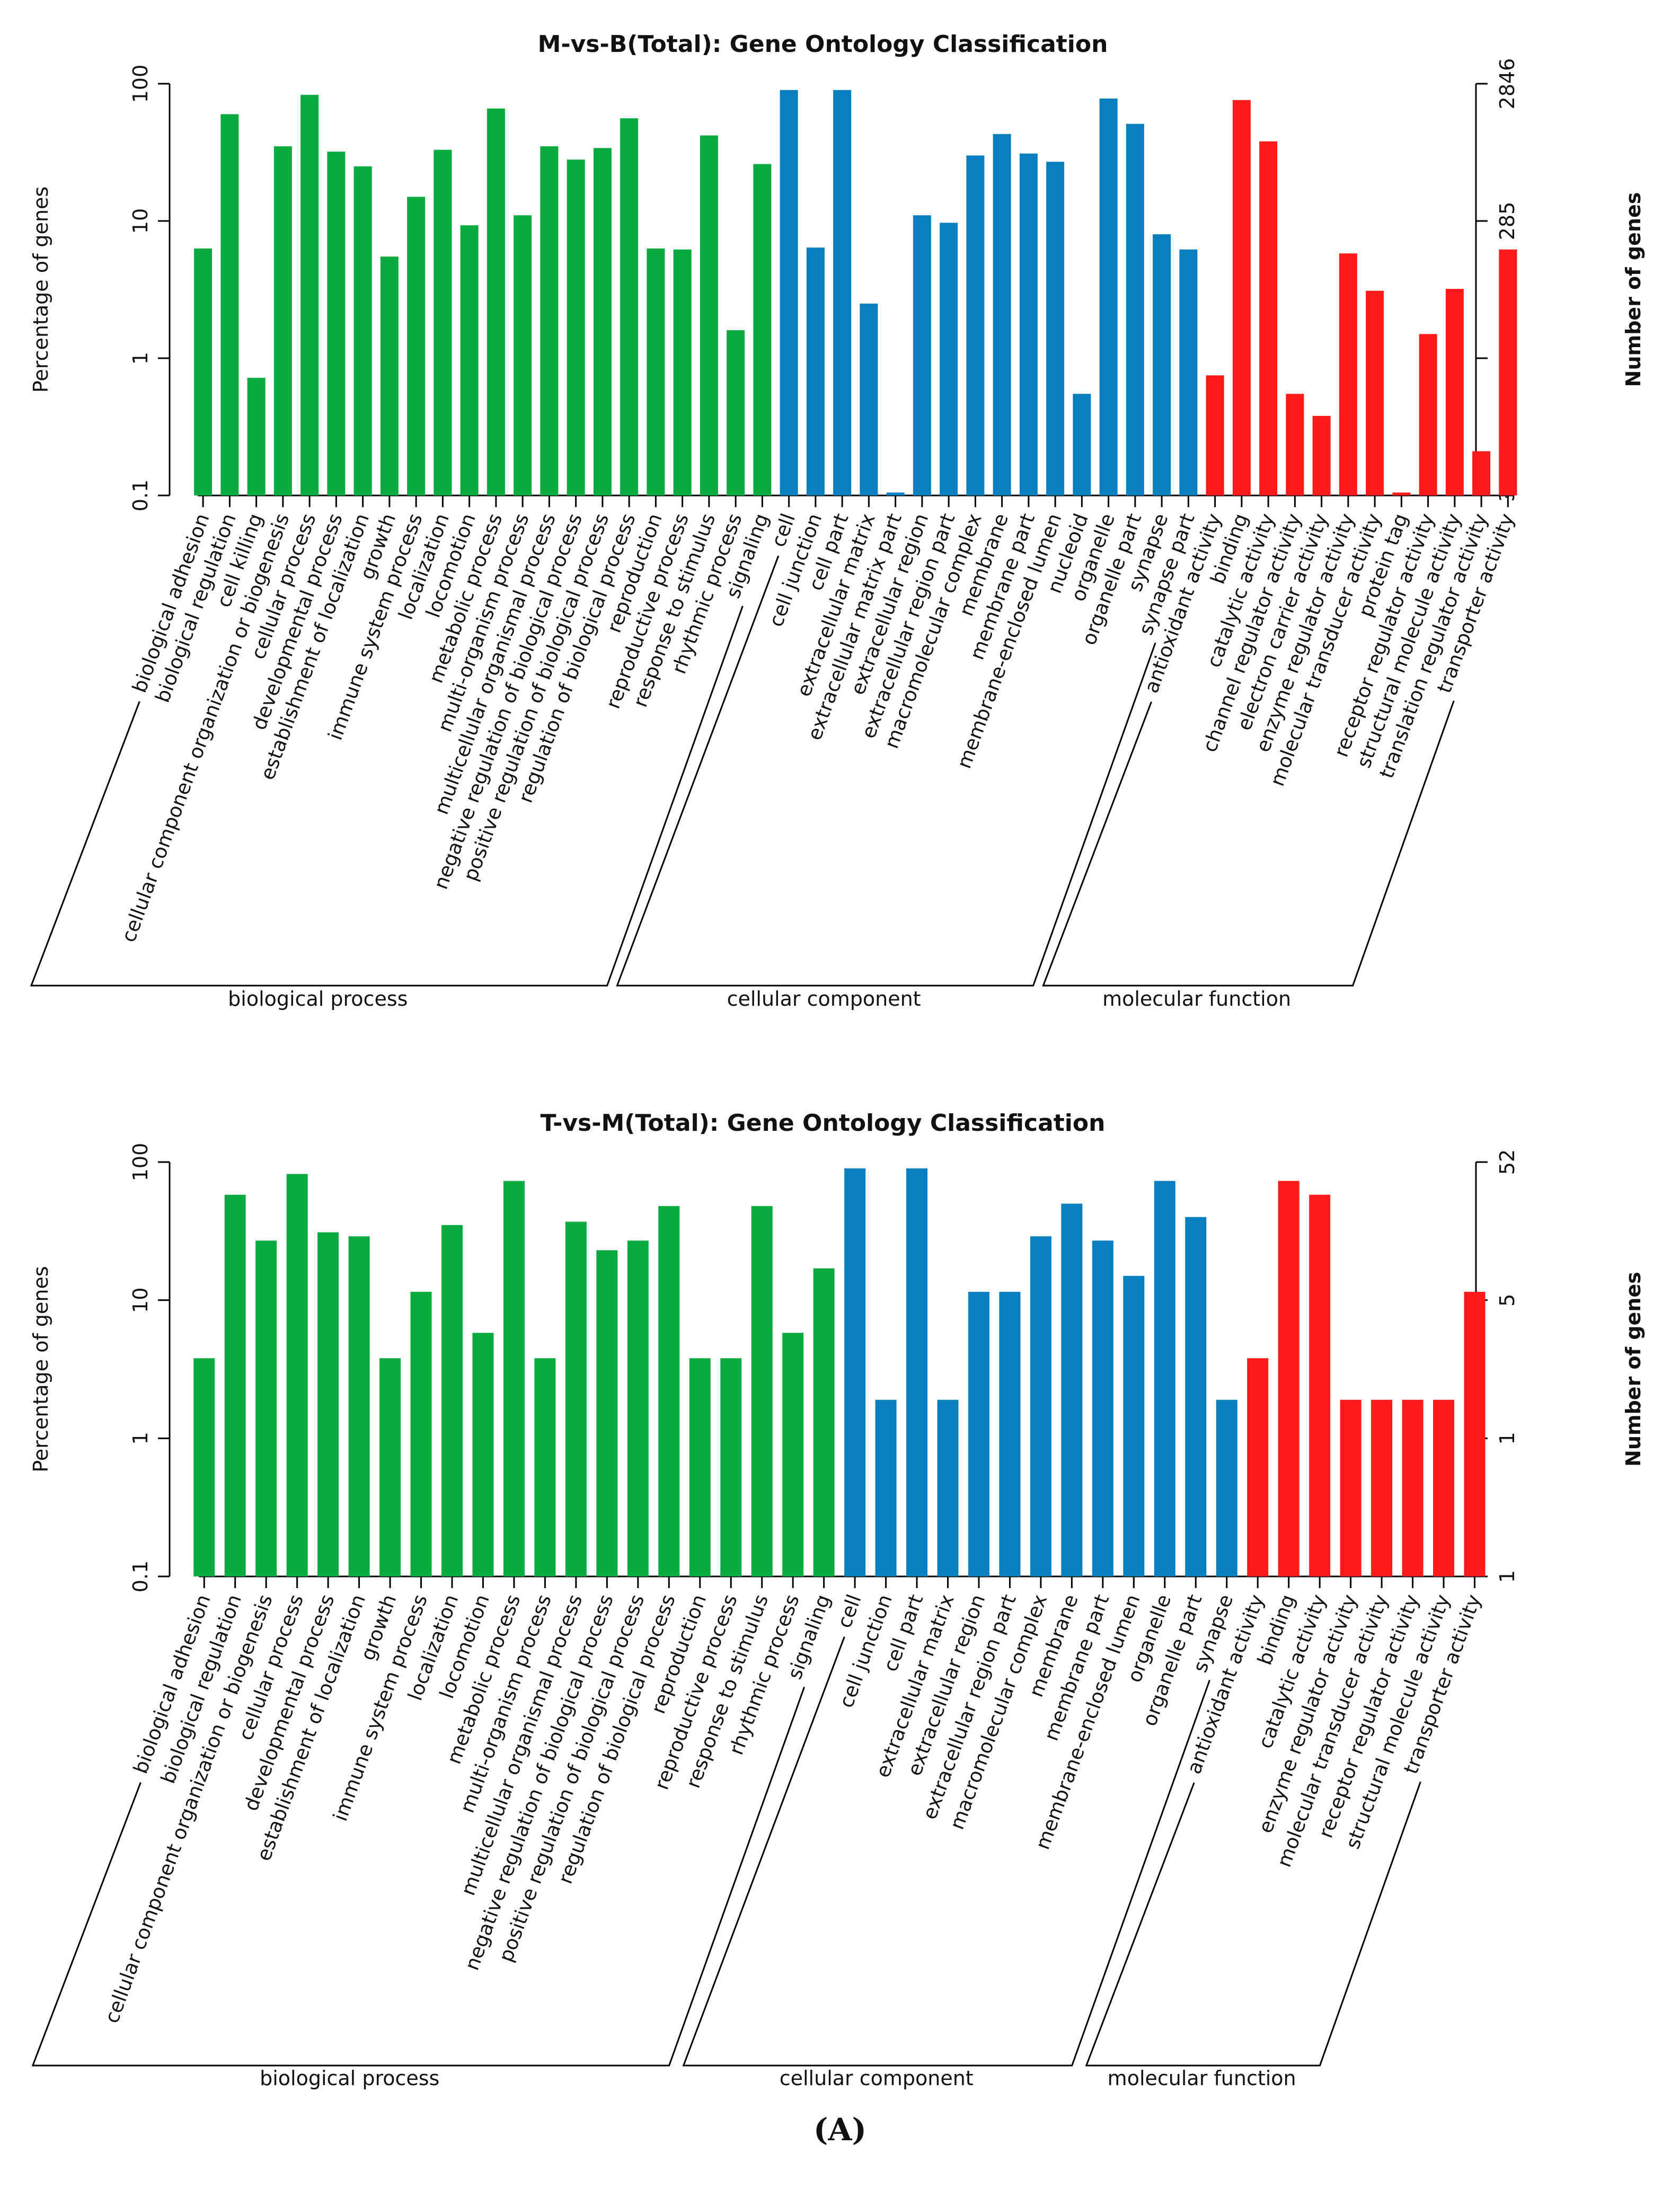 This screenshot has width=1680, height=2198. Describe the element at coordinates (1321, 455) in the screenshot. I see `bar-electron-carrier-activity` at that location.